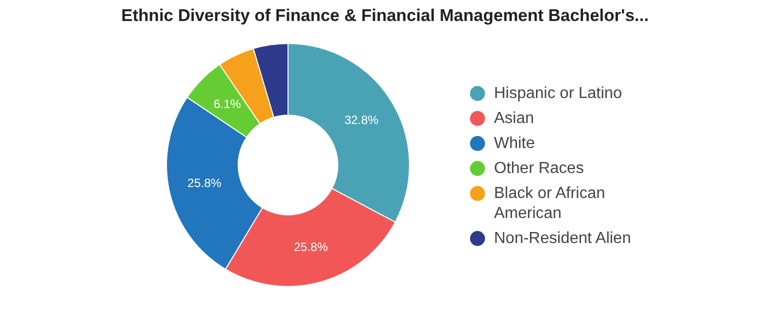  Describe the element at coordinates (550, 204) in the screenshot. I see `legend-label: Black or African American` at that location.